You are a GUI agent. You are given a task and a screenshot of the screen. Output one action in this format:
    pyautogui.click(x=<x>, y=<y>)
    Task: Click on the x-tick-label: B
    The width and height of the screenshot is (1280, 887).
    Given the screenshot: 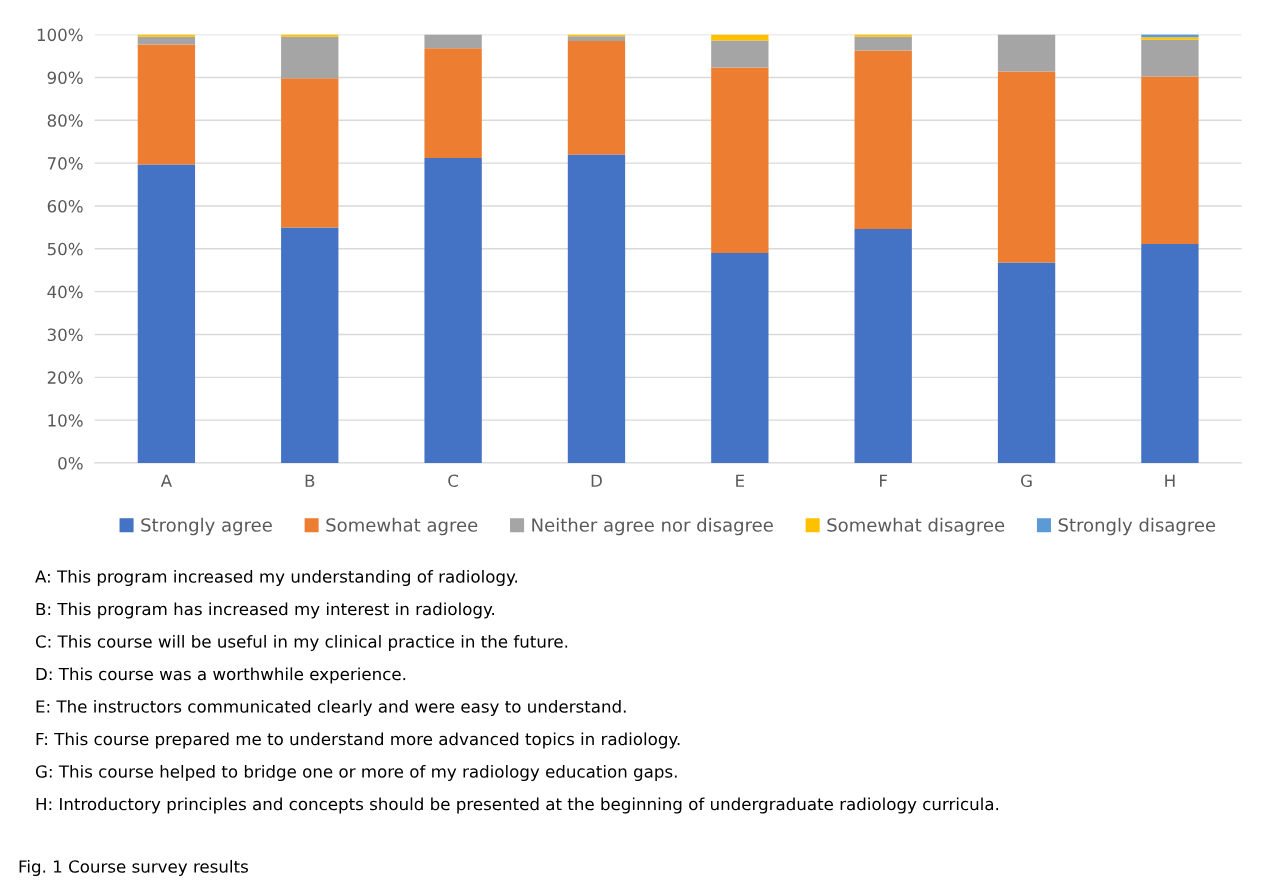 What is the action you would take?
    pyautogui.click(x=310, y=480)
    